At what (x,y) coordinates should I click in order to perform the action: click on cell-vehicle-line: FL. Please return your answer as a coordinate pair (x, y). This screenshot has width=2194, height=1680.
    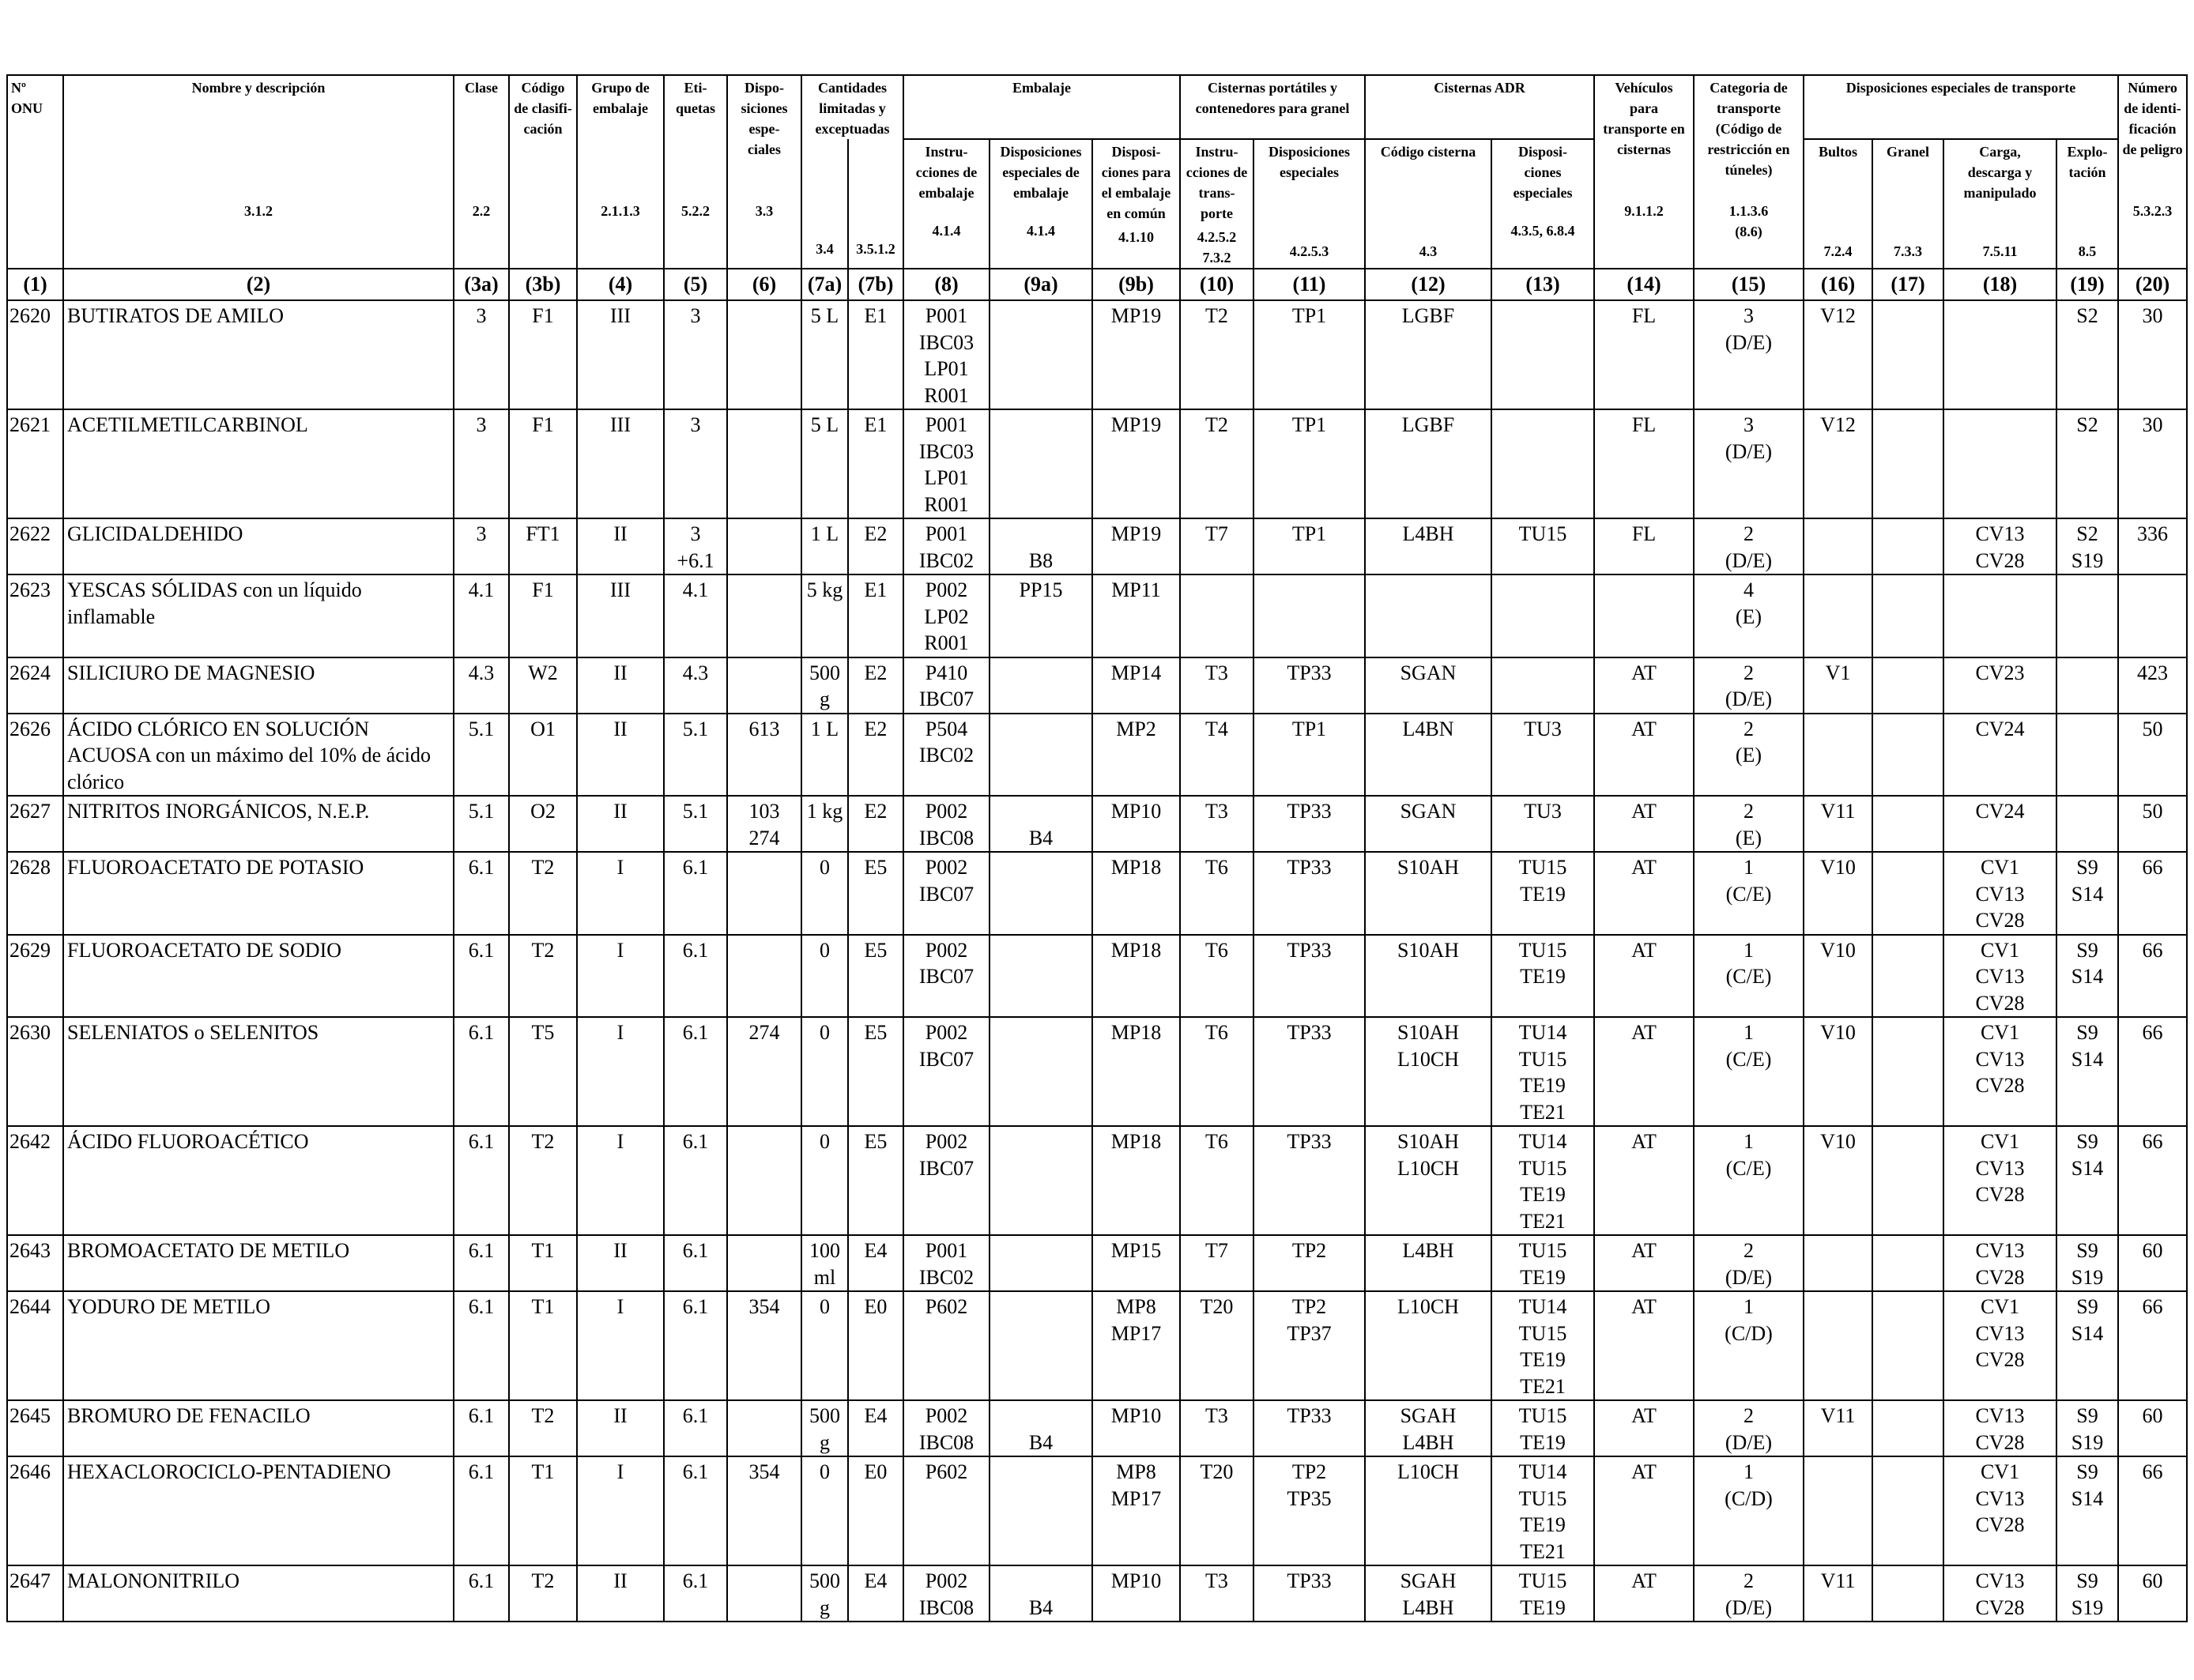
    Looking at the image, I should click on (1644, 533).